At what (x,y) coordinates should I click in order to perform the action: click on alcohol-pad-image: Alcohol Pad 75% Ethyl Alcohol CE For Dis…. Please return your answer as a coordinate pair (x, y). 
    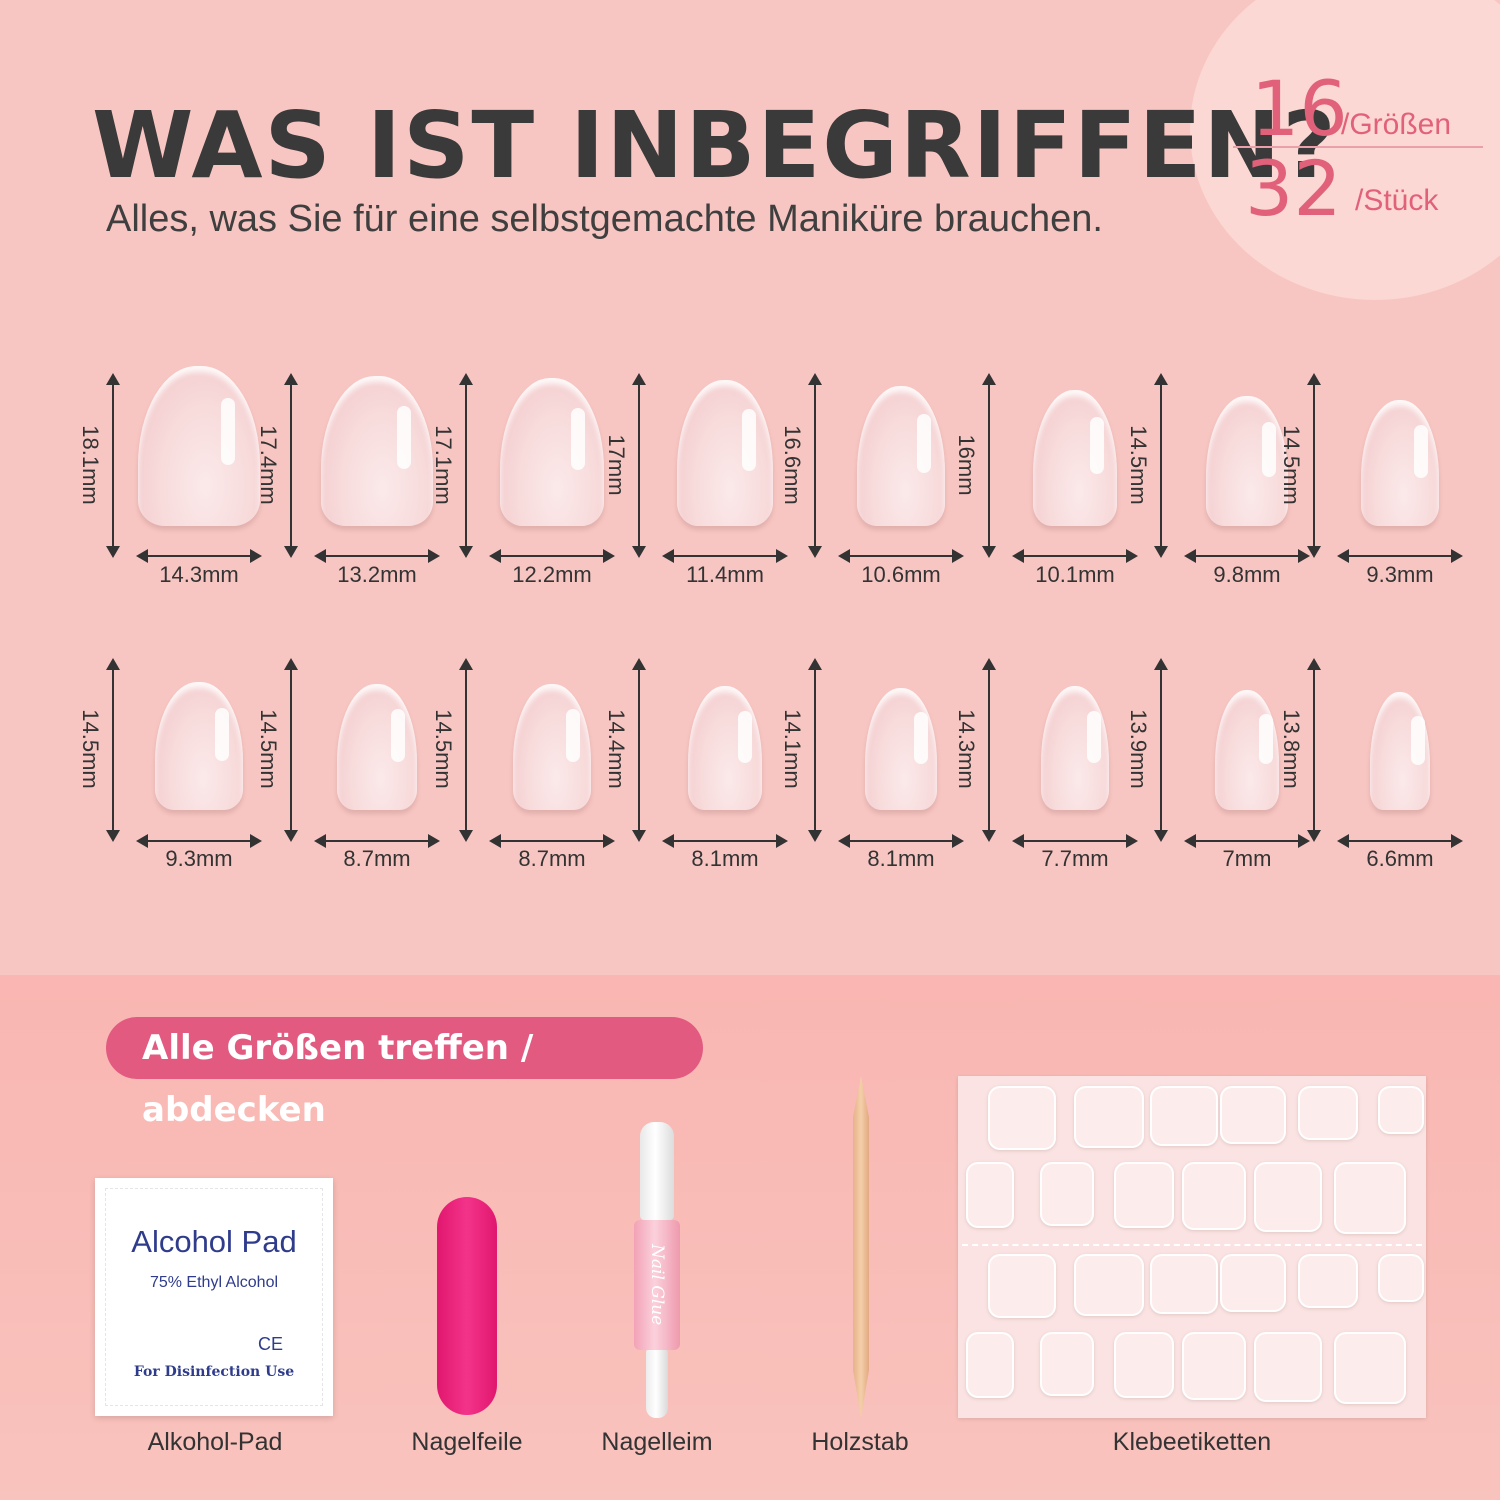
    Looking at the image, I should click on (214, 1297).